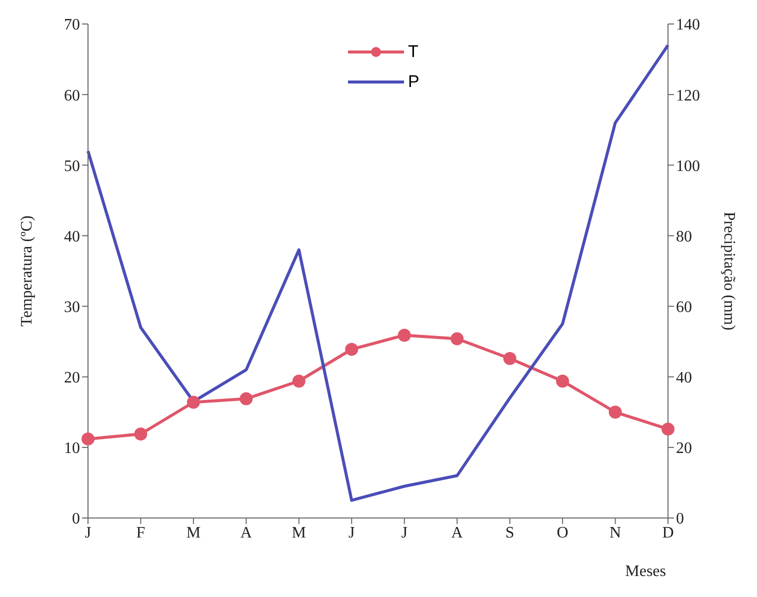  I want to click on x-tick-label: S, so click(509, 533).